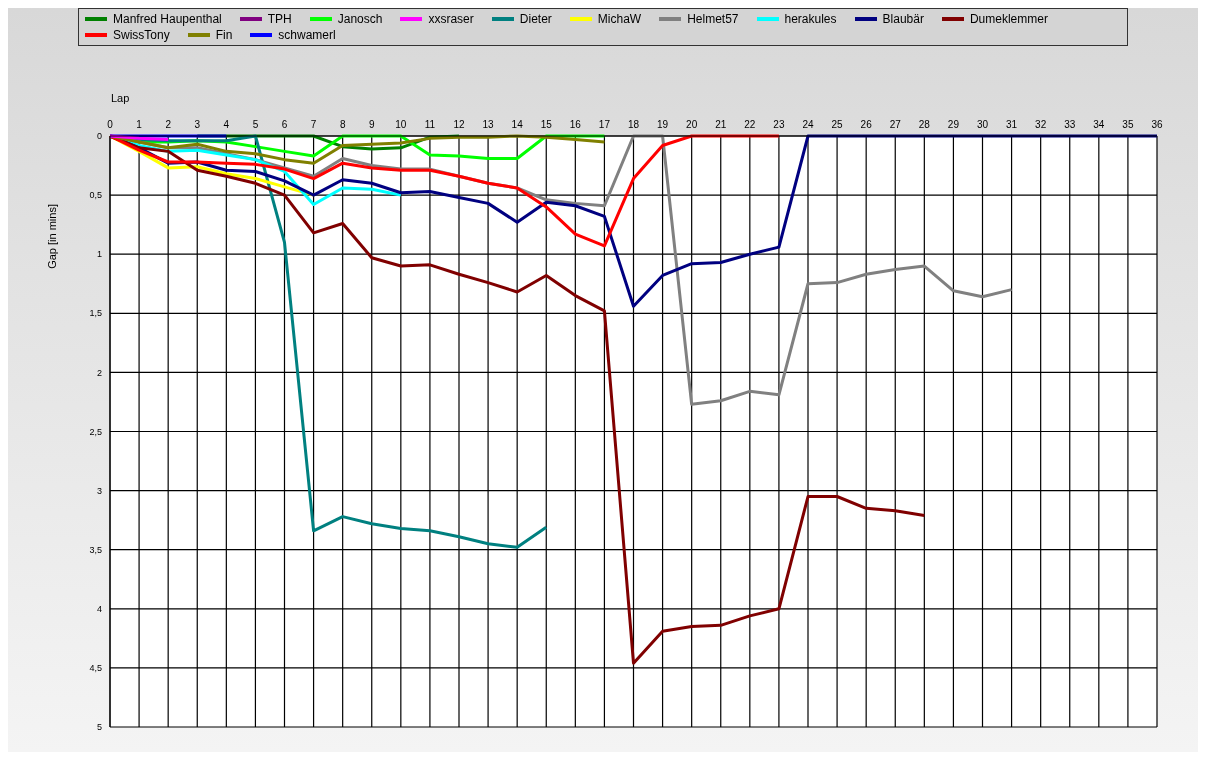 This screenshot has height=760, width=1206. Describe the element at coordinates (546, 124) in the screenshot. I see `x-tick-label: 15` at that location.